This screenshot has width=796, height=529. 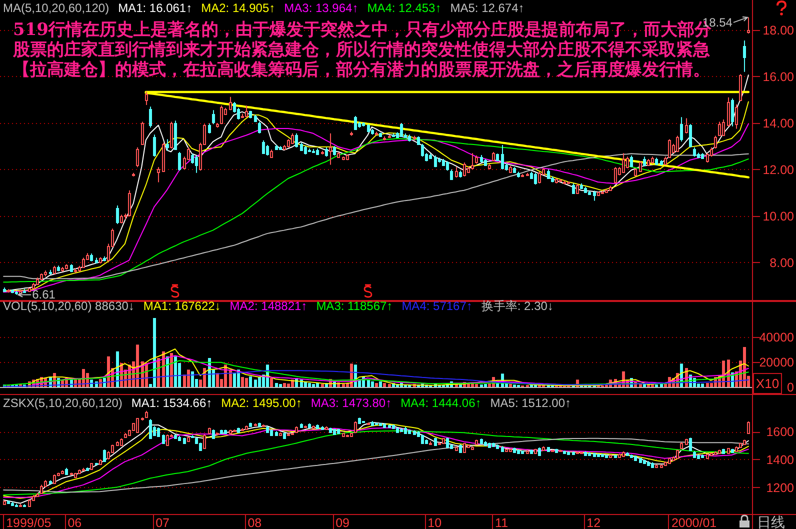 I want to click on text: MA2: 148821↑, so click(x=269, y=306).